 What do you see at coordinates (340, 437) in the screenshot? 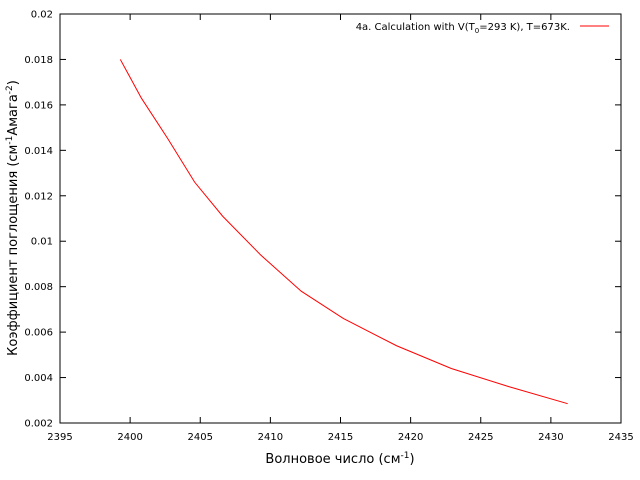
I see `x-tick-label: 2415` at bounding box center [340, 437].